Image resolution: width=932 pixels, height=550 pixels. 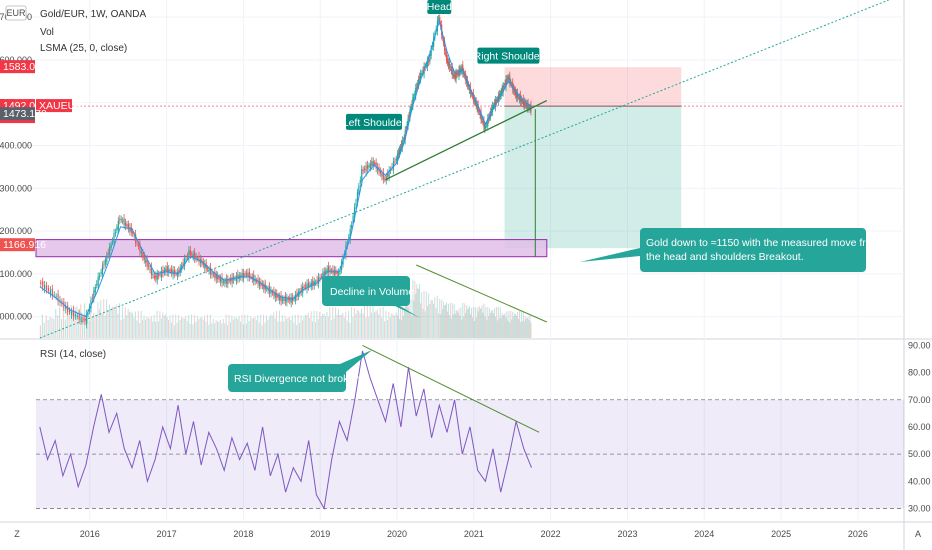 What do you see at coordinates (16, 13) in the screenshot?
I see `currency-badge` at bounding box center [16, 13].